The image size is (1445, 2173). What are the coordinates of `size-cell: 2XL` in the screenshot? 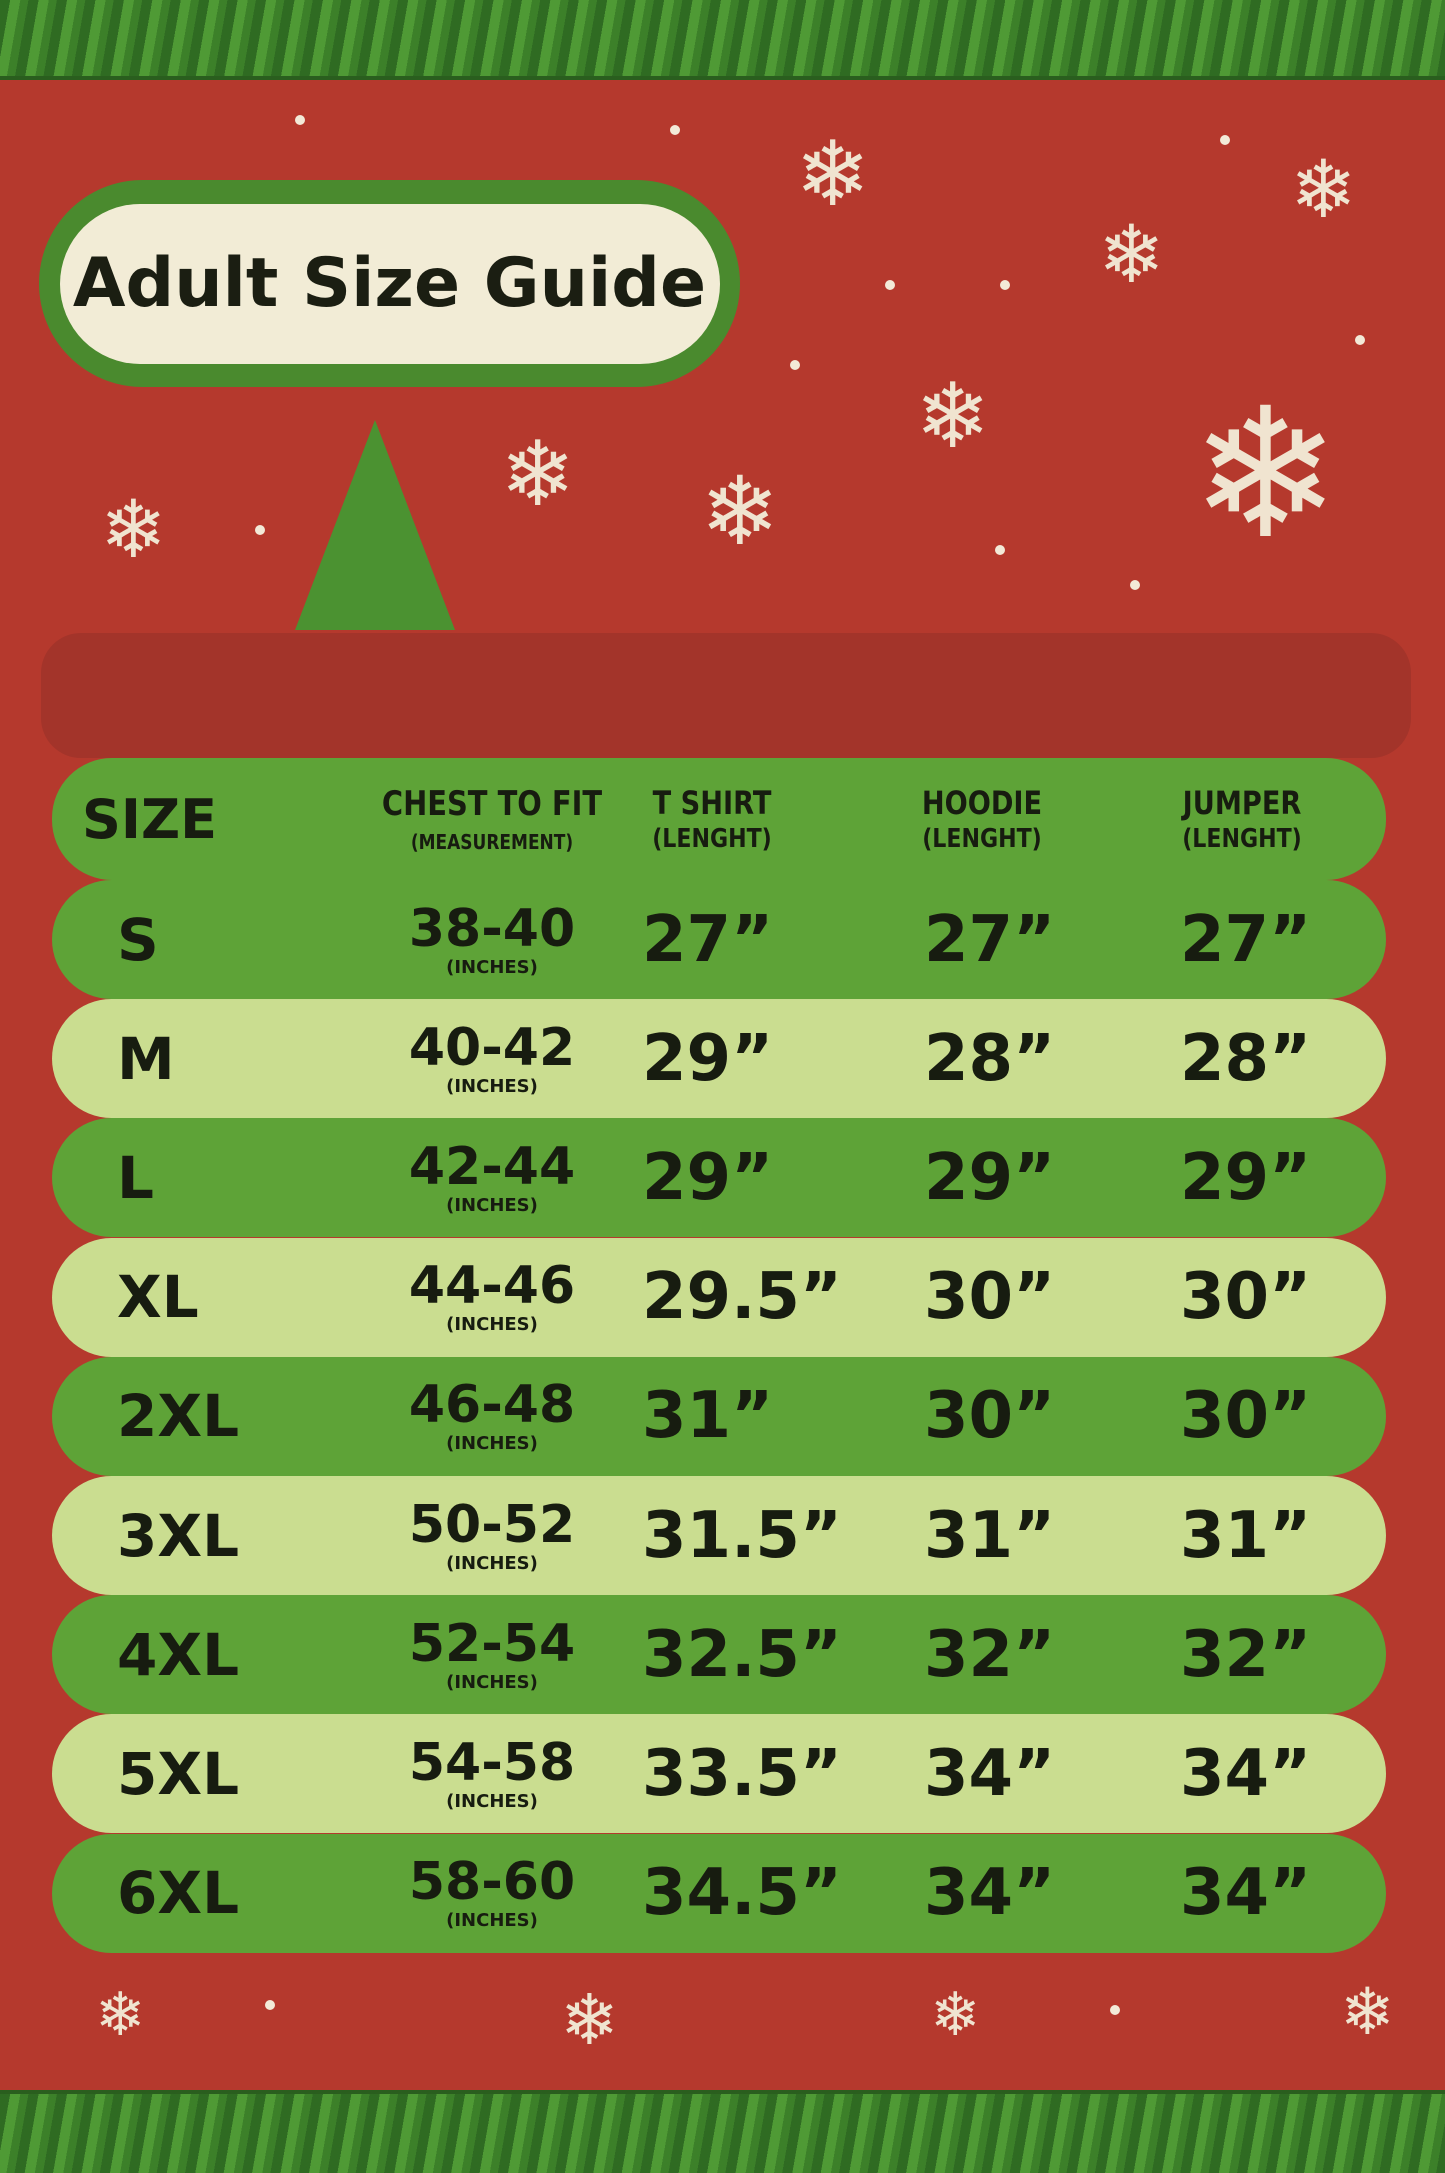 It's located at (178, 1416).